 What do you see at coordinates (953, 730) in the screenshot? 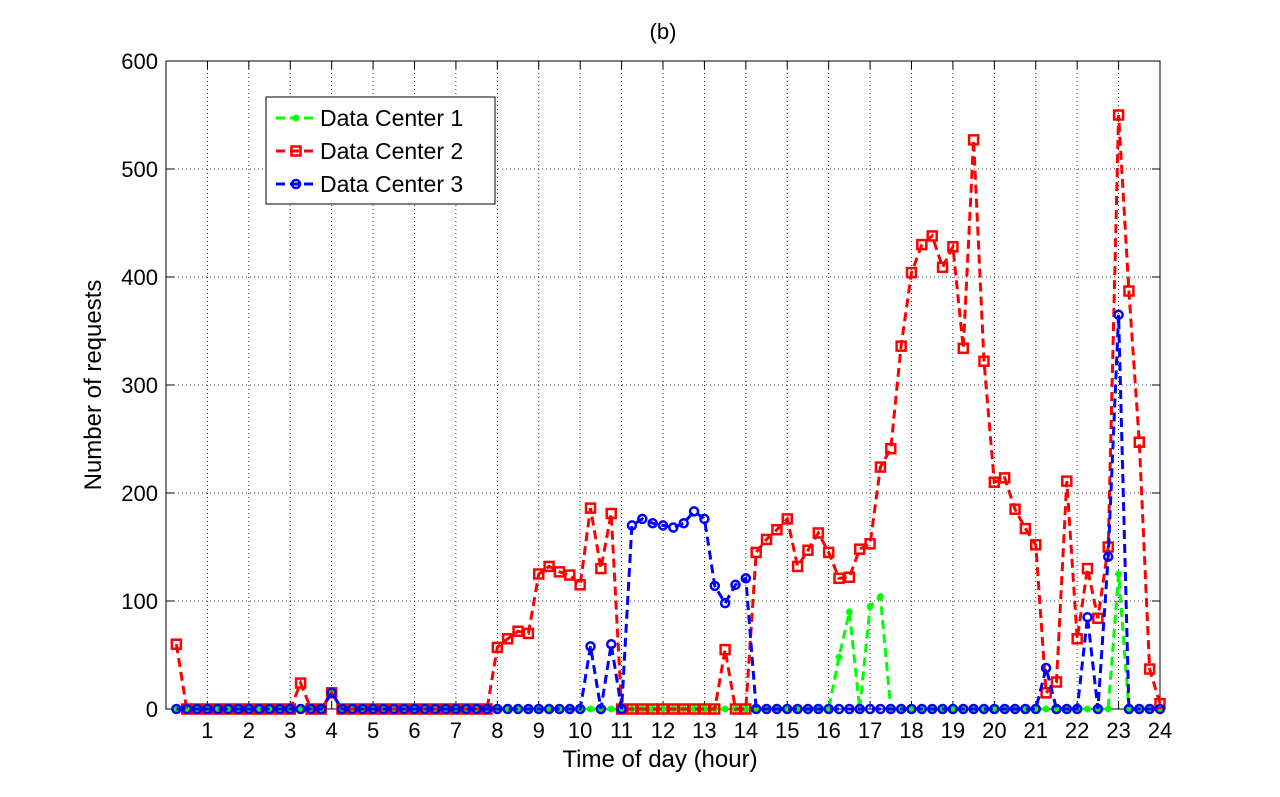
I see `x-tick-label: 19` at bounding box center [953, 730].